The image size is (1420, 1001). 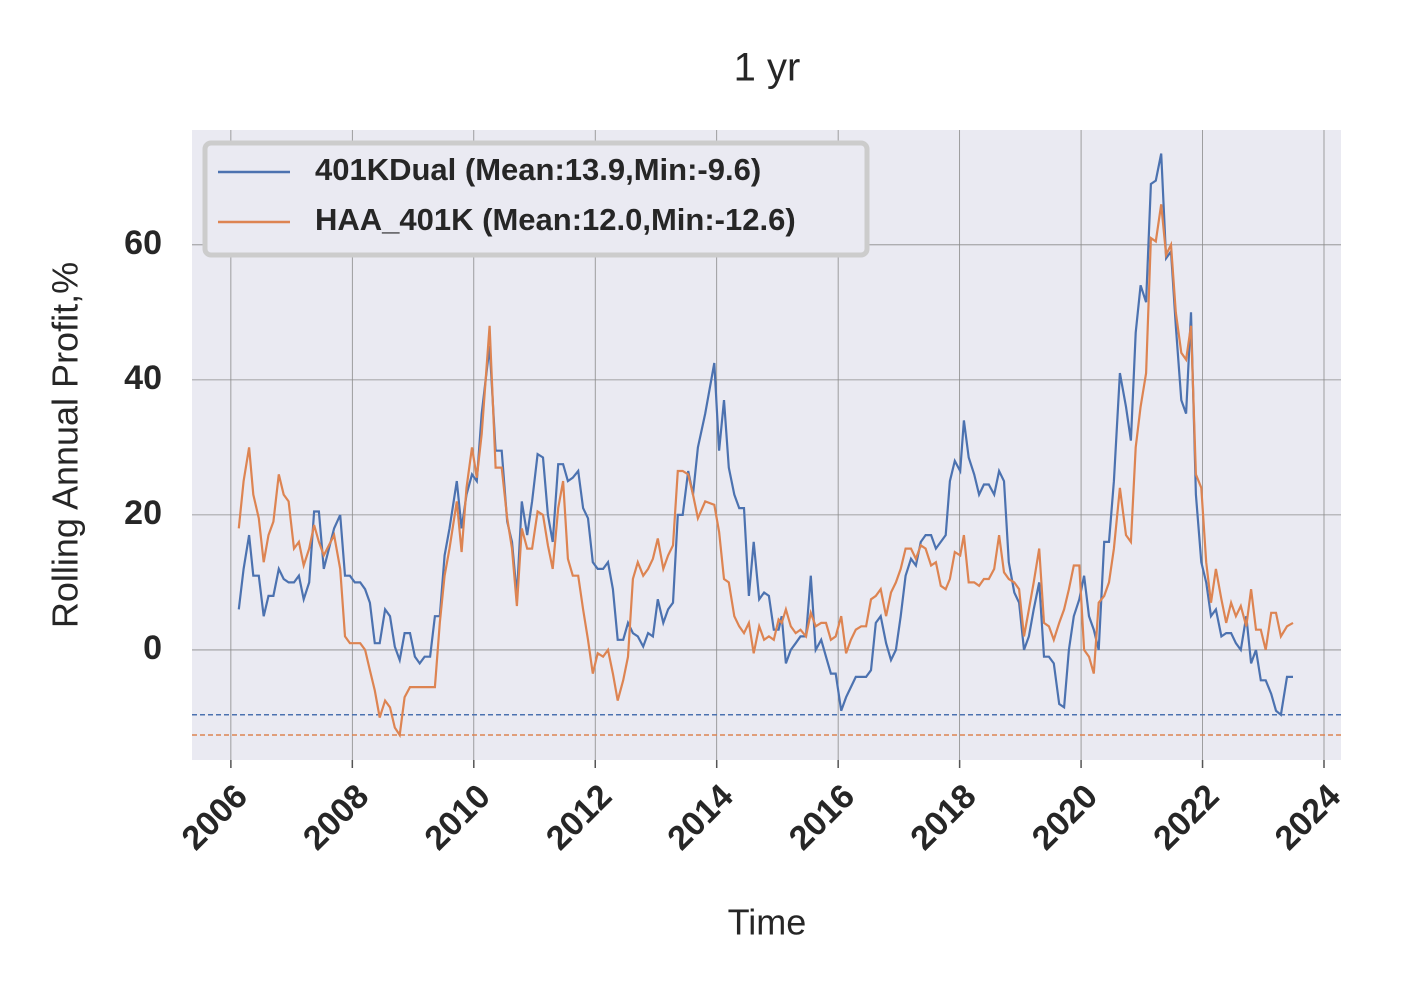 I want to click on x-tick-label: 2020, so click(x=1065, y=817).